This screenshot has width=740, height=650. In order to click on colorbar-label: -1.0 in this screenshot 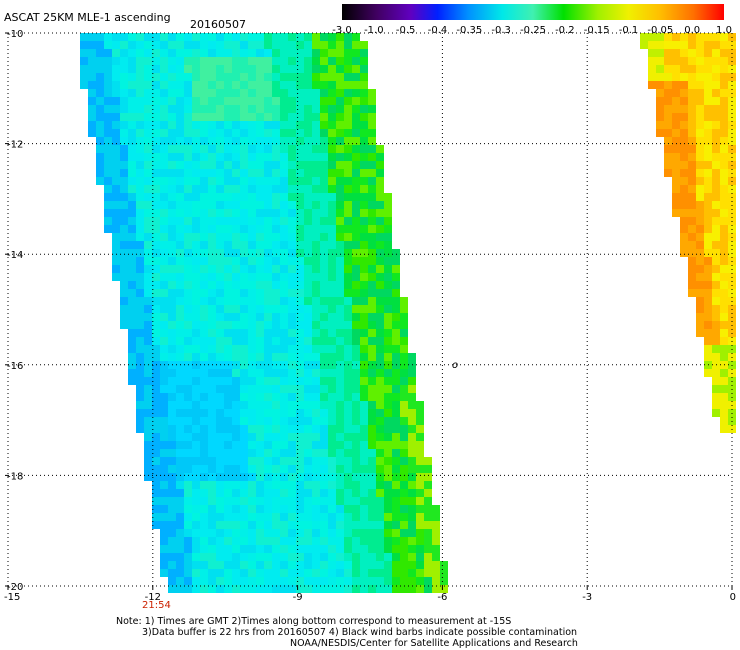, I will do `click(374, 30)`.